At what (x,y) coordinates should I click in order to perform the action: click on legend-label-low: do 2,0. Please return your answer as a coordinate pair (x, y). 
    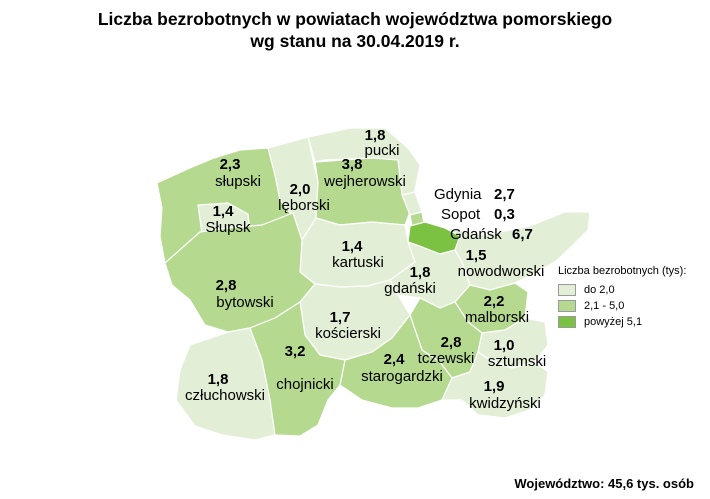
    Looking at the image, I should click on (599, 289).